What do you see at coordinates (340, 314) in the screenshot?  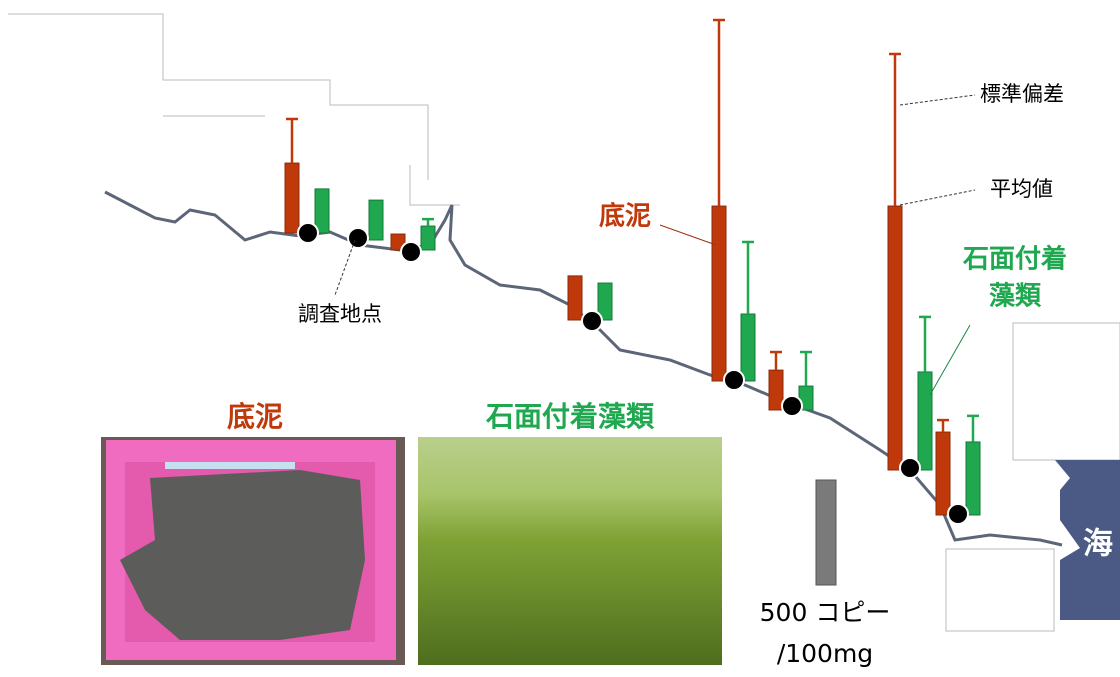 I see `site-label: 調査地点` at bounding box center [340, 314].